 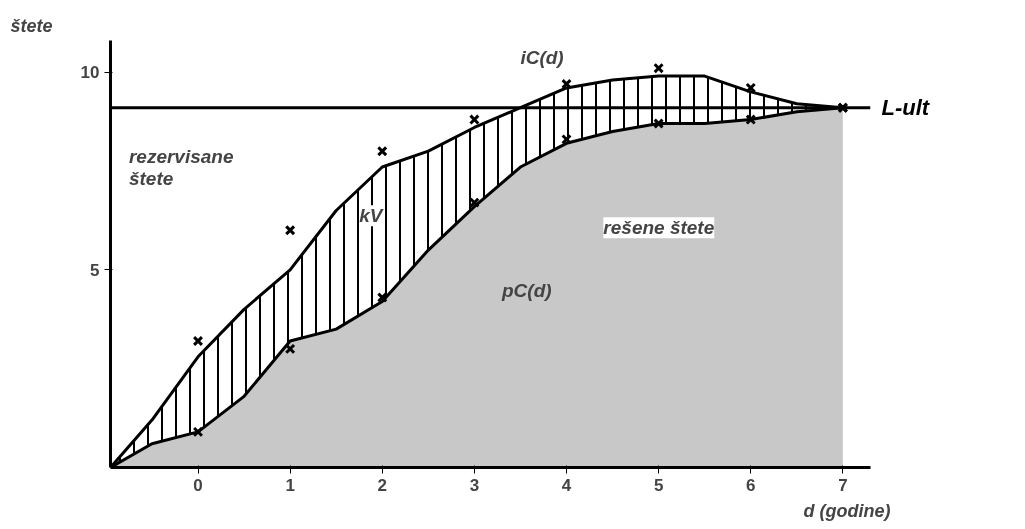 What do you see at coordinates (198, 485) in the screenshot?
I see `x-tick-label: 0` at bounding box center [198, 485].